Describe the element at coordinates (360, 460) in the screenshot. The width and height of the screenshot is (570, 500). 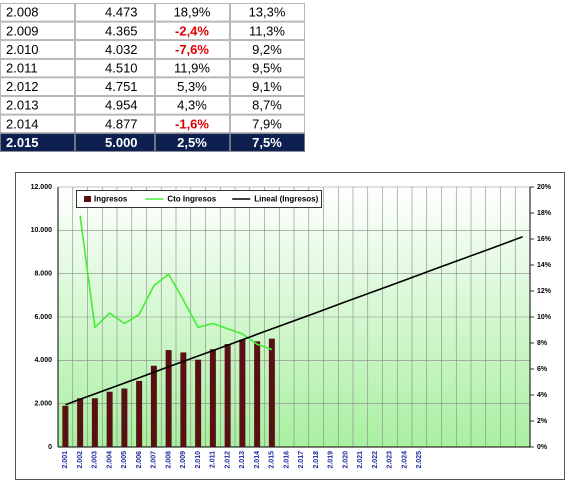
I see `x-tick-label: 2.021` at that location.